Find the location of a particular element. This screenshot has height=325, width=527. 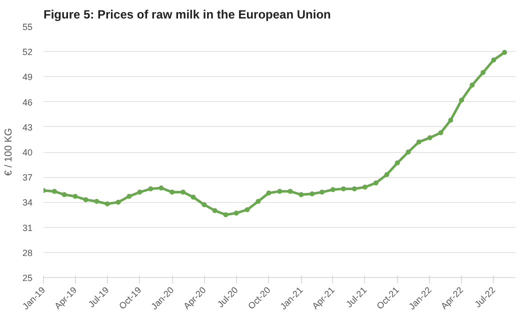

y-tick-label: 25 is located at coordinates (27, 278).